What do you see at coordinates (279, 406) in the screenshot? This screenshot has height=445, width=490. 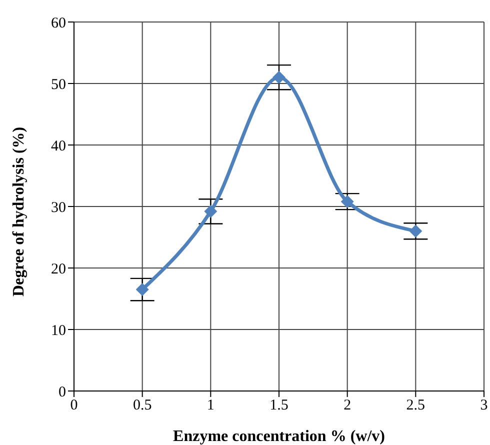 I see `x-tick-label: 1.5` at bounding box center [279, 406].